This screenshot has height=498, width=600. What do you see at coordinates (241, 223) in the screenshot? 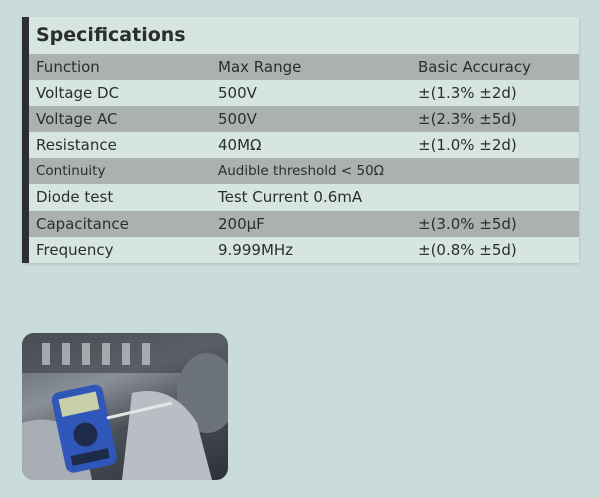
I see `cell-range: 200µF` at bounding box center [241, 223].